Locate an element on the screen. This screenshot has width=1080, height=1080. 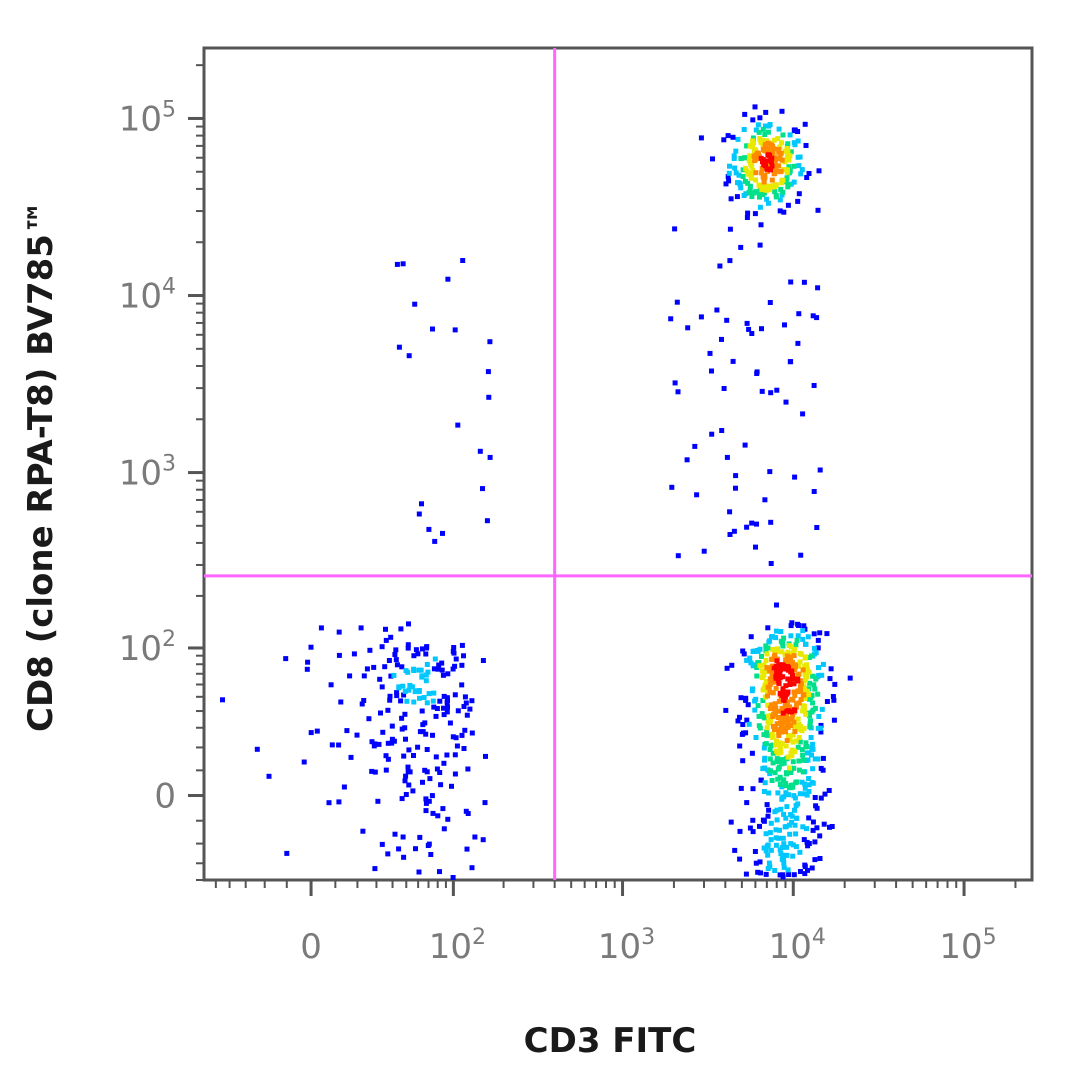
x-tick-label: 104 is located at coordinates (797, 946).